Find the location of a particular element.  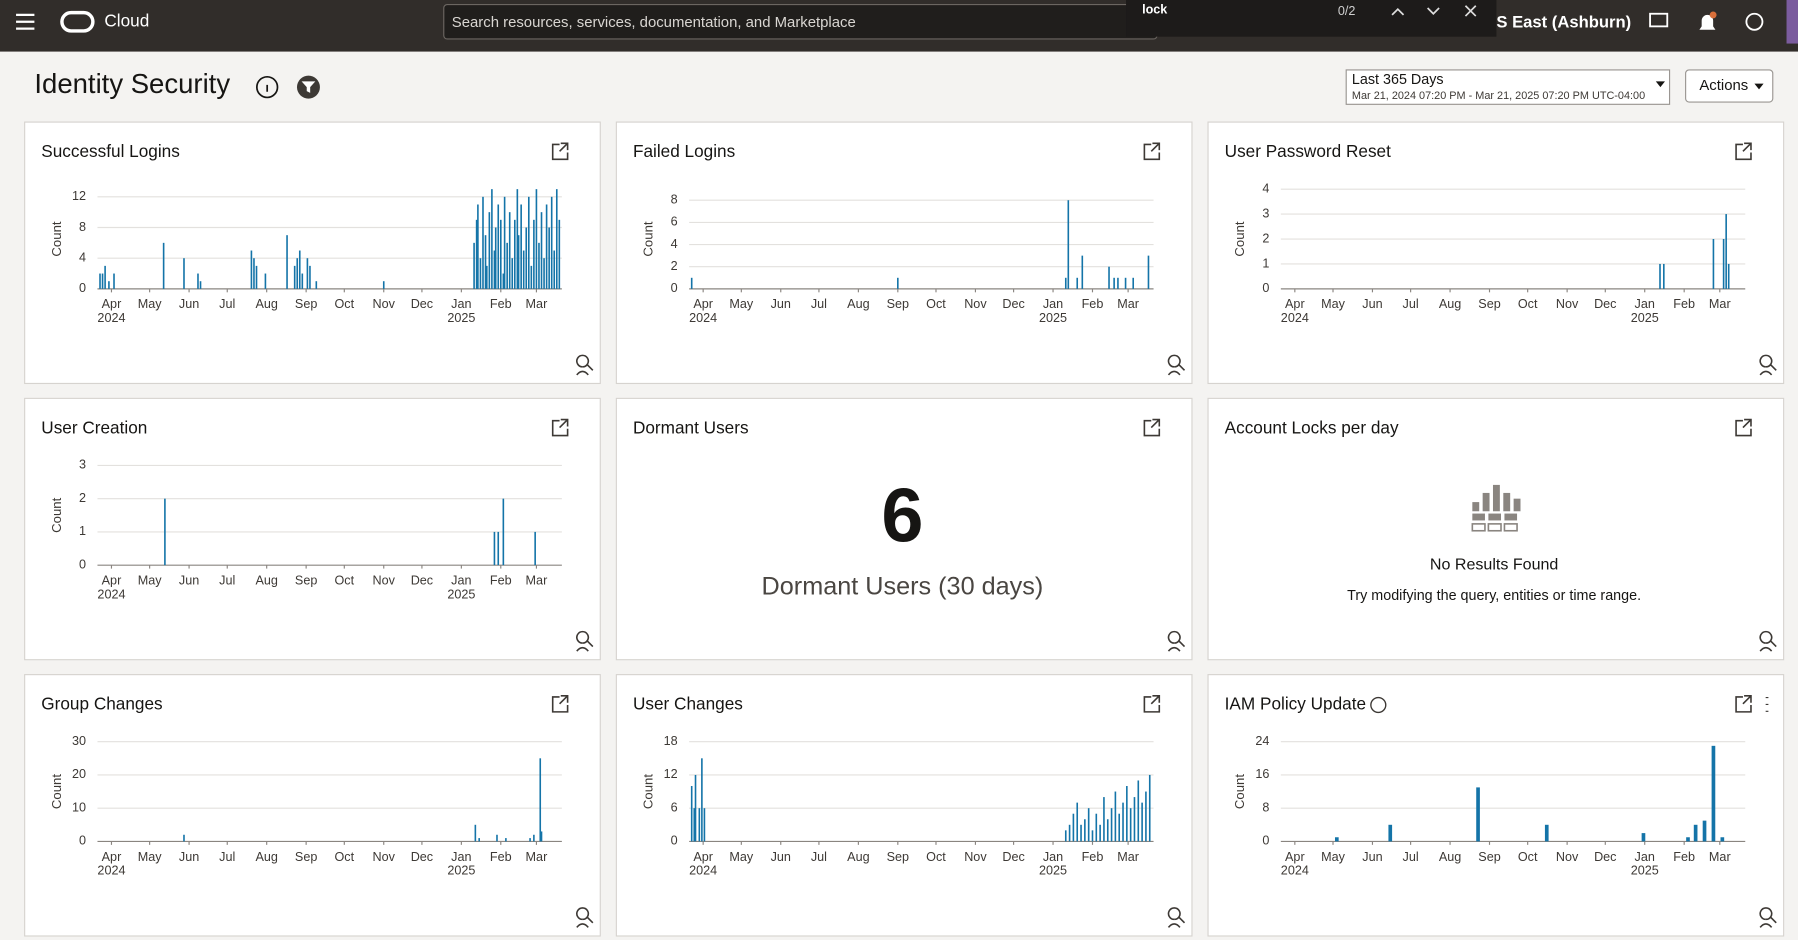

empty-chart-icon-cell is located at coordinates (1478, 527).